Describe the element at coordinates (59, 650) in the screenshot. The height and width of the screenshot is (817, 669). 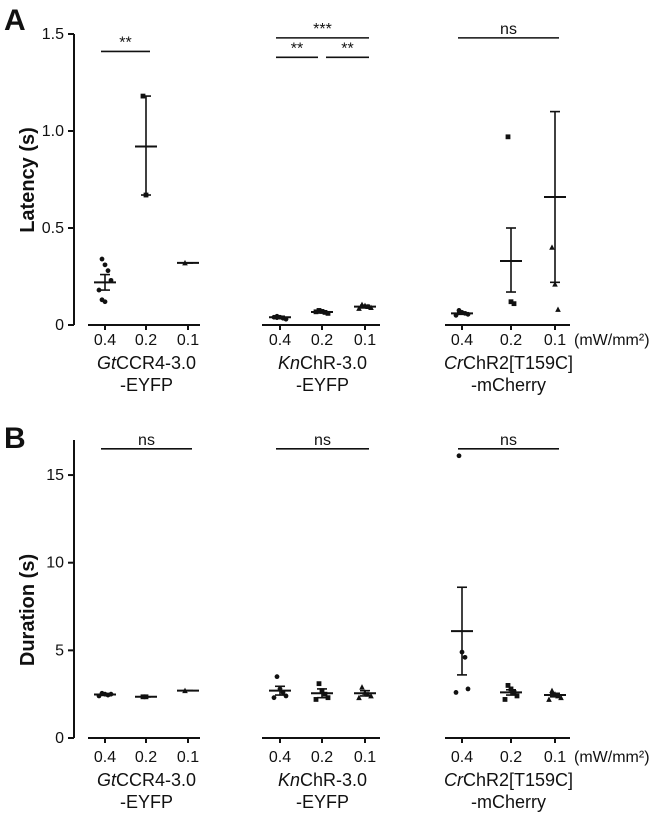
I see `y-tick-label: 5` at that location.